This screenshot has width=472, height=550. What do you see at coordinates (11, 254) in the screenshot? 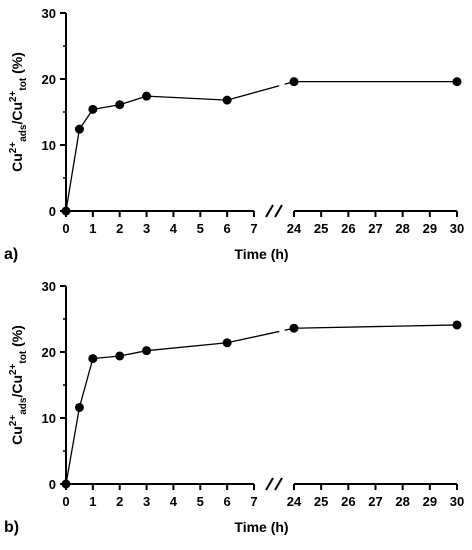
I see `panel-label: a)` at bounding box center [11, 254].